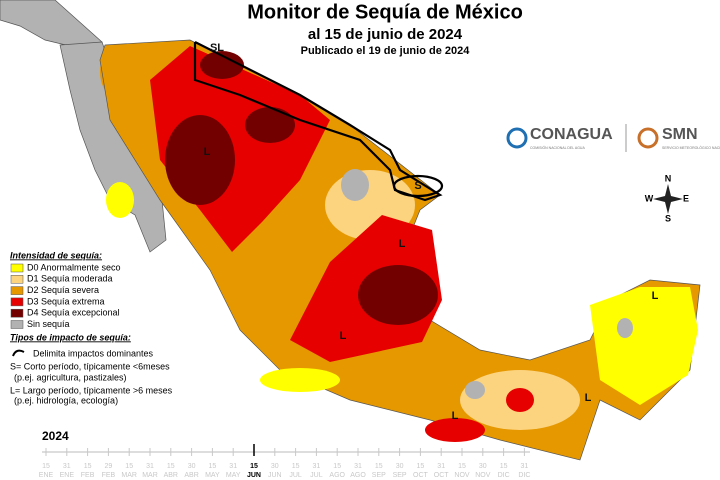 The width and height of the screenshot is (720, 480). I want to click on impact-text: (p.ej. hidrología, ecología), so click(66, 400).